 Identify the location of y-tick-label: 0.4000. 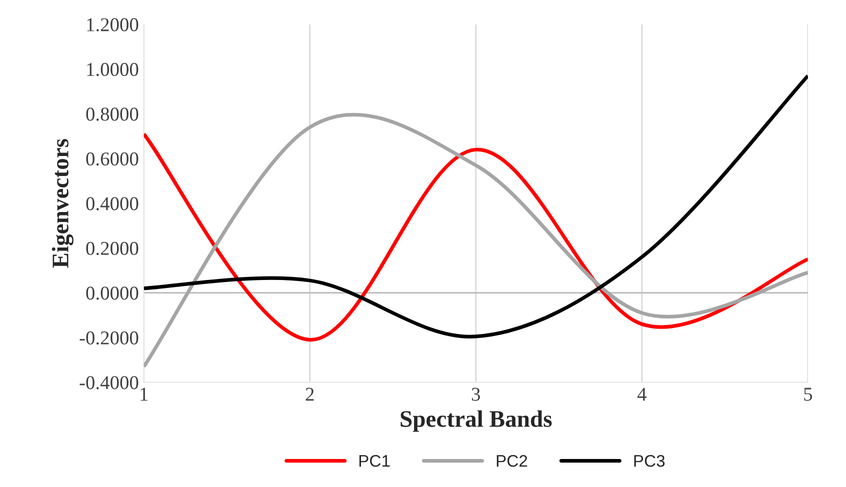
(112, 203).